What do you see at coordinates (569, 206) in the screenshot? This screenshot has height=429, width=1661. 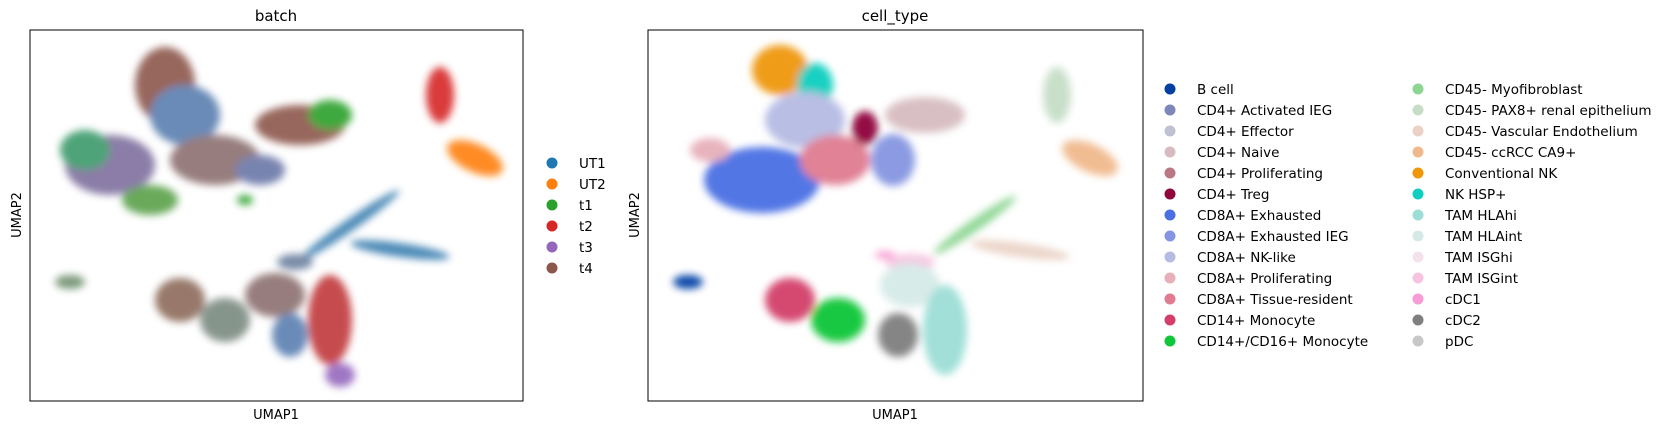 I see `legend-item-t1: t1` at bounding box center [569, 206].